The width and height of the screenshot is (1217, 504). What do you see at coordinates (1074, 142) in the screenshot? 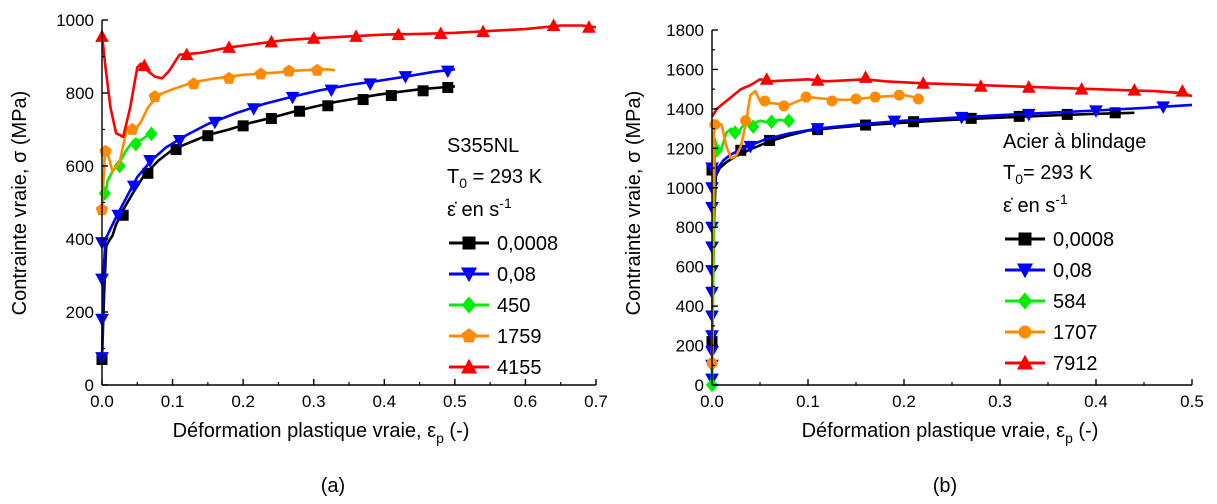
I see `legend-title: Acier à blindage` at bounding box center [1074, 142].